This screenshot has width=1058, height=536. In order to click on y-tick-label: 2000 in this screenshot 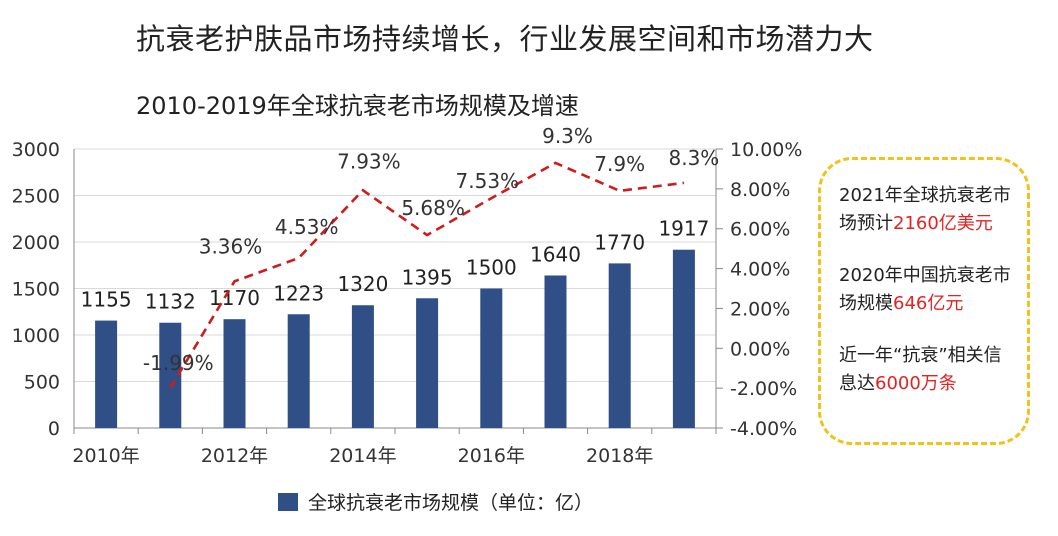, I will do `click(36, 243)`.